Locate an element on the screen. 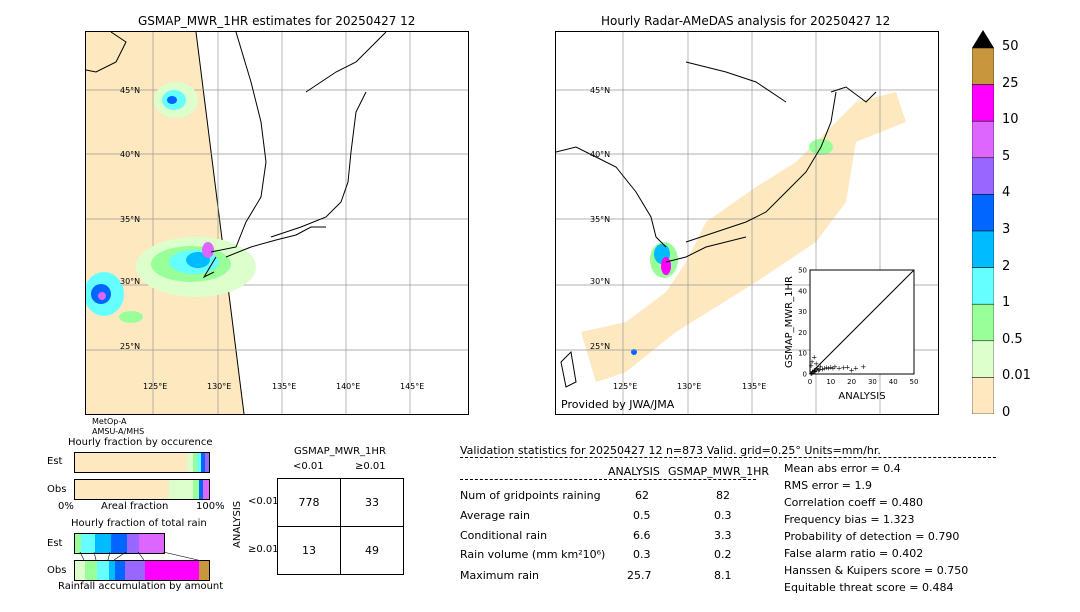 This screenshot has height=612, width=1080. stat-gsmap: 3.3 is located at coordinates (723, 535).